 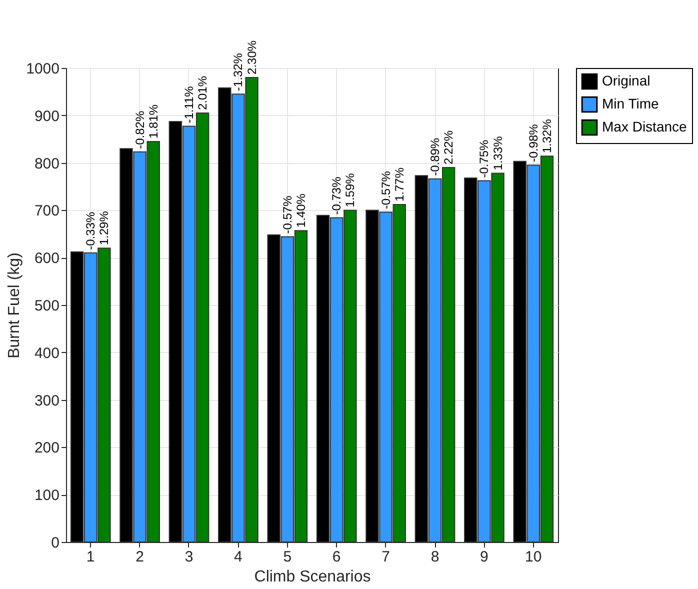 What do you see at coordinates (630, 104) in the screenshot?
I see `legend-label: Min Time` at bounding box center [630, 104].